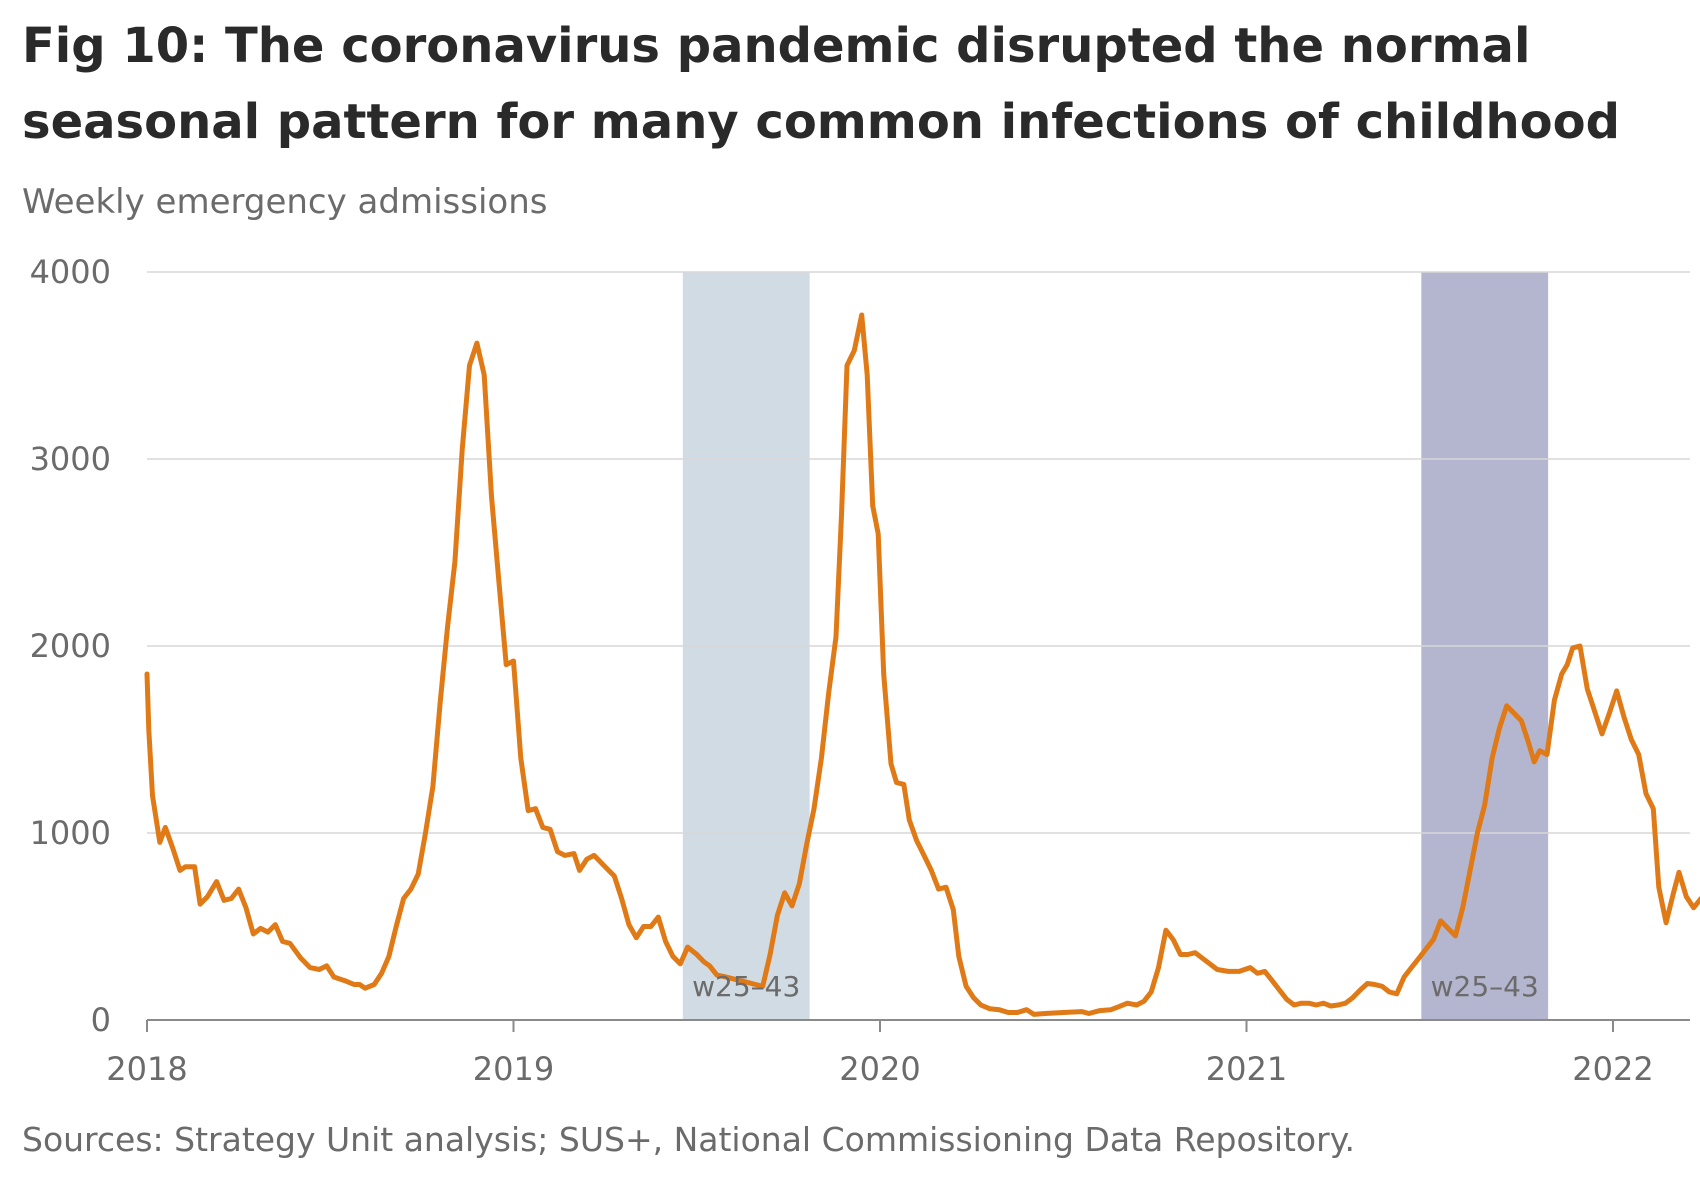 This screenshot has height=1181, width=1700. I want to click on y-axis-ticks: 0 1000 2000 3000 4000, so click(70, 646).